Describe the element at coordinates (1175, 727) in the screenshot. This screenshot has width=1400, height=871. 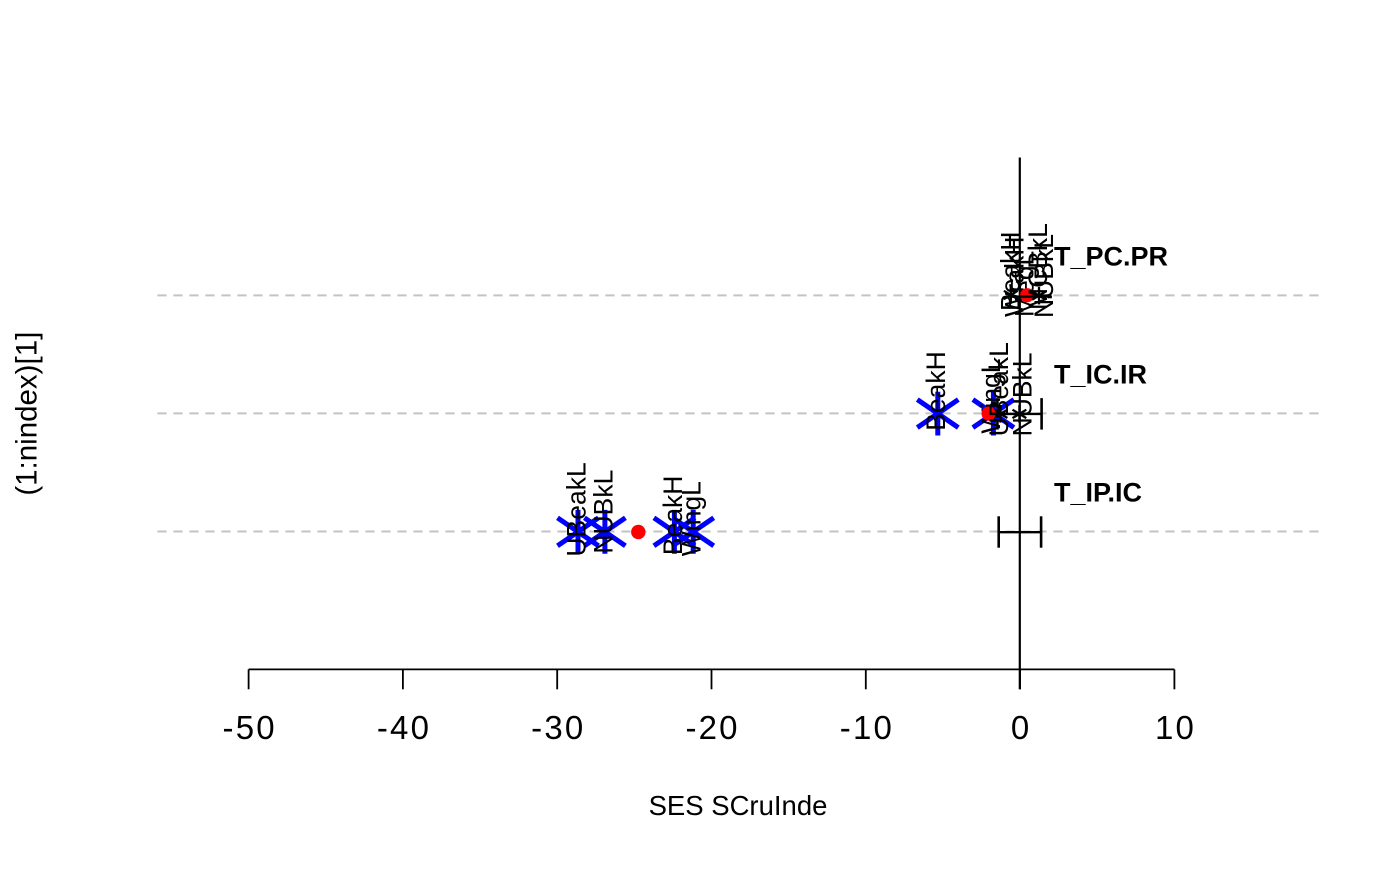
I see `svg-text: 10` at that location.